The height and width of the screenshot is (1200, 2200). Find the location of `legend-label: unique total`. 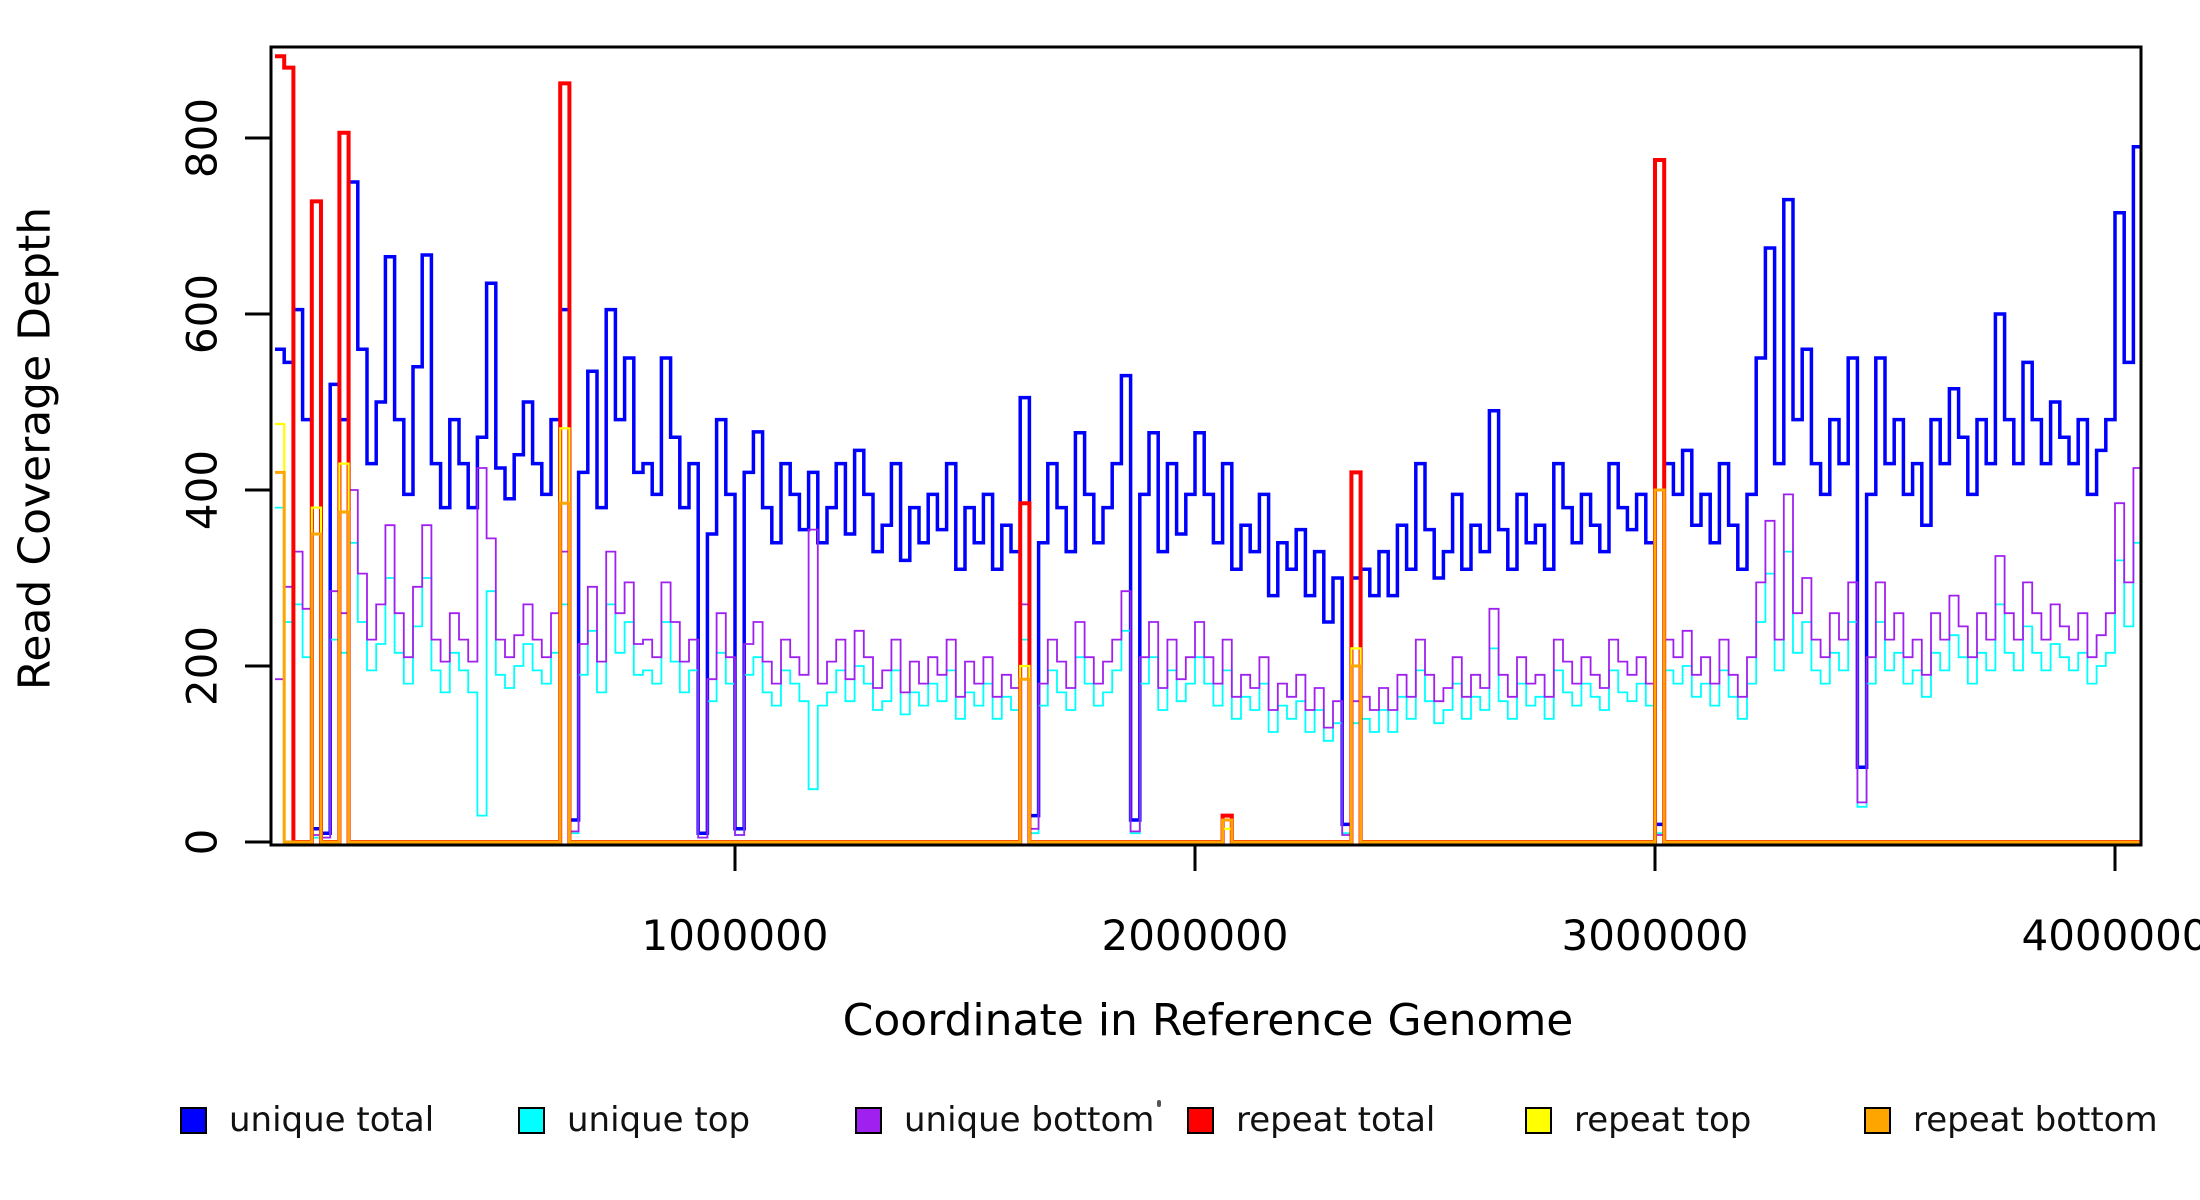

legend-label: unique total is located at coordinates (332, 1120).